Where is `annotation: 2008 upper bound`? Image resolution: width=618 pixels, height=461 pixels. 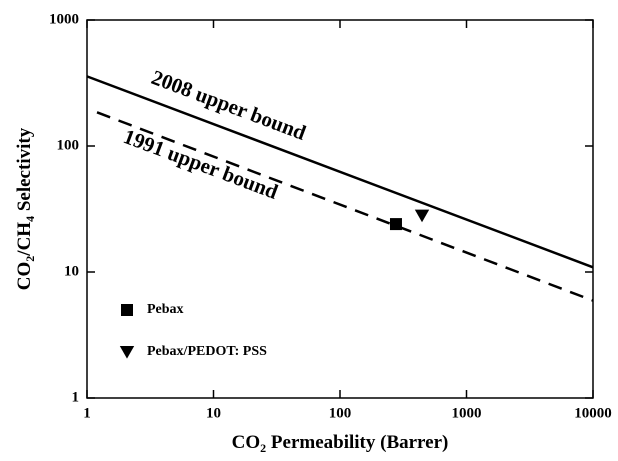 annotation: 2008 upper bound is located at coordinates (228, 105).